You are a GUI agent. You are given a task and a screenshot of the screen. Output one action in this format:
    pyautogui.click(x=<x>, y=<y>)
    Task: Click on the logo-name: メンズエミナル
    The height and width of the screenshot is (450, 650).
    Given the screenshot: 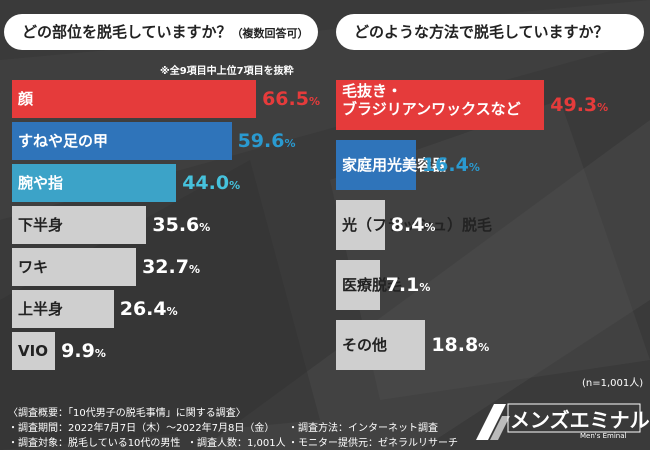 What is the action you would take?
    pyautogui.click(x=580, y=420)
    